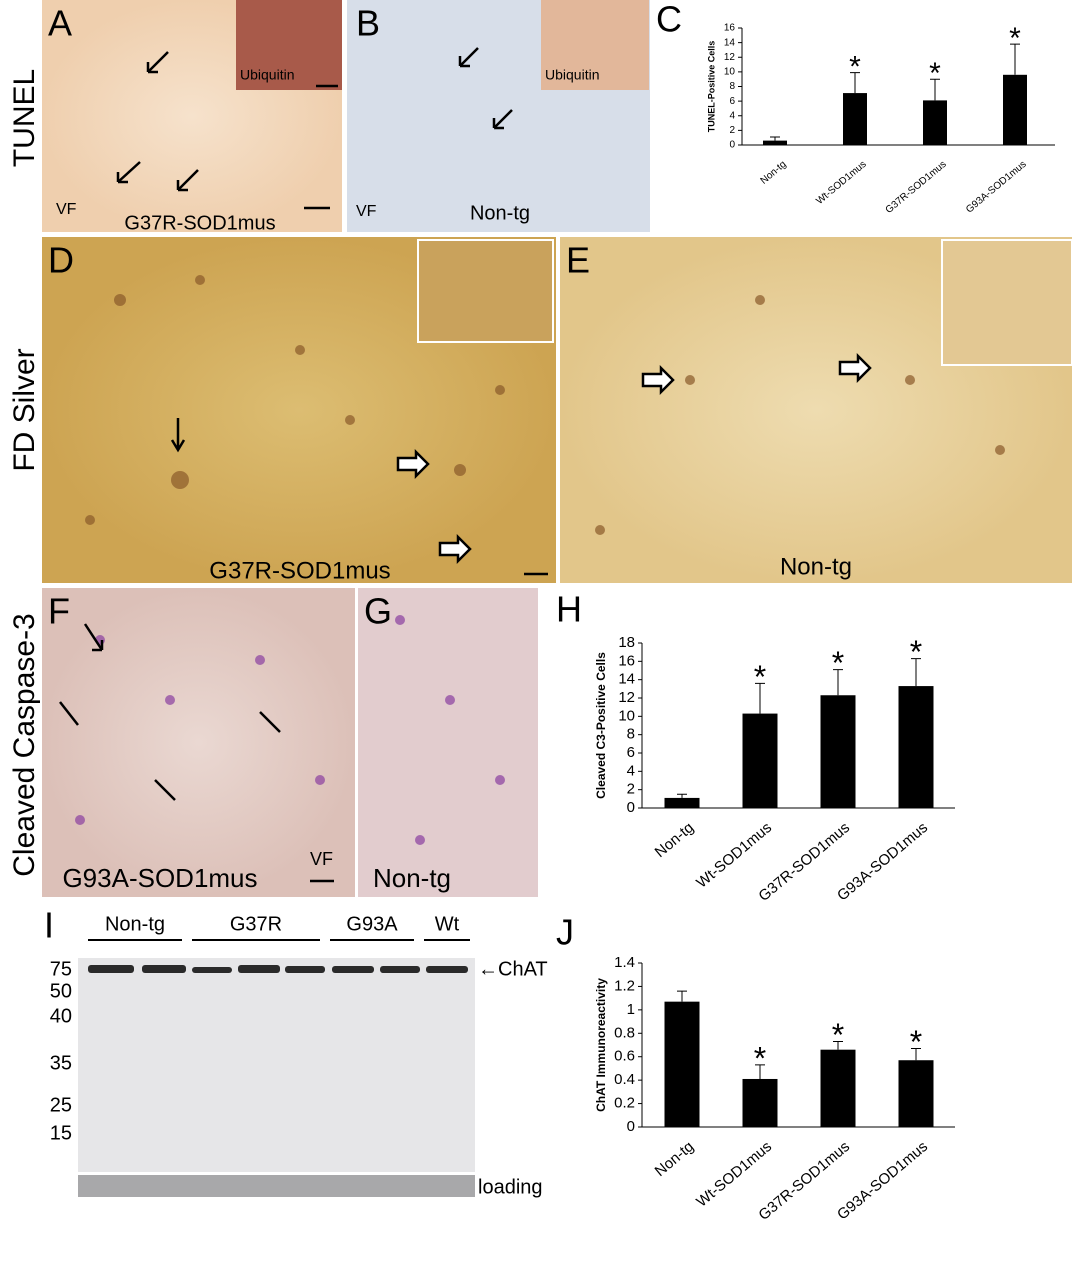 The height and width of the screenshot is (1266, 1084). Describe the element at coordinates (631, 770) in the screenshot. I see `y-tick-label: 4` at that location.